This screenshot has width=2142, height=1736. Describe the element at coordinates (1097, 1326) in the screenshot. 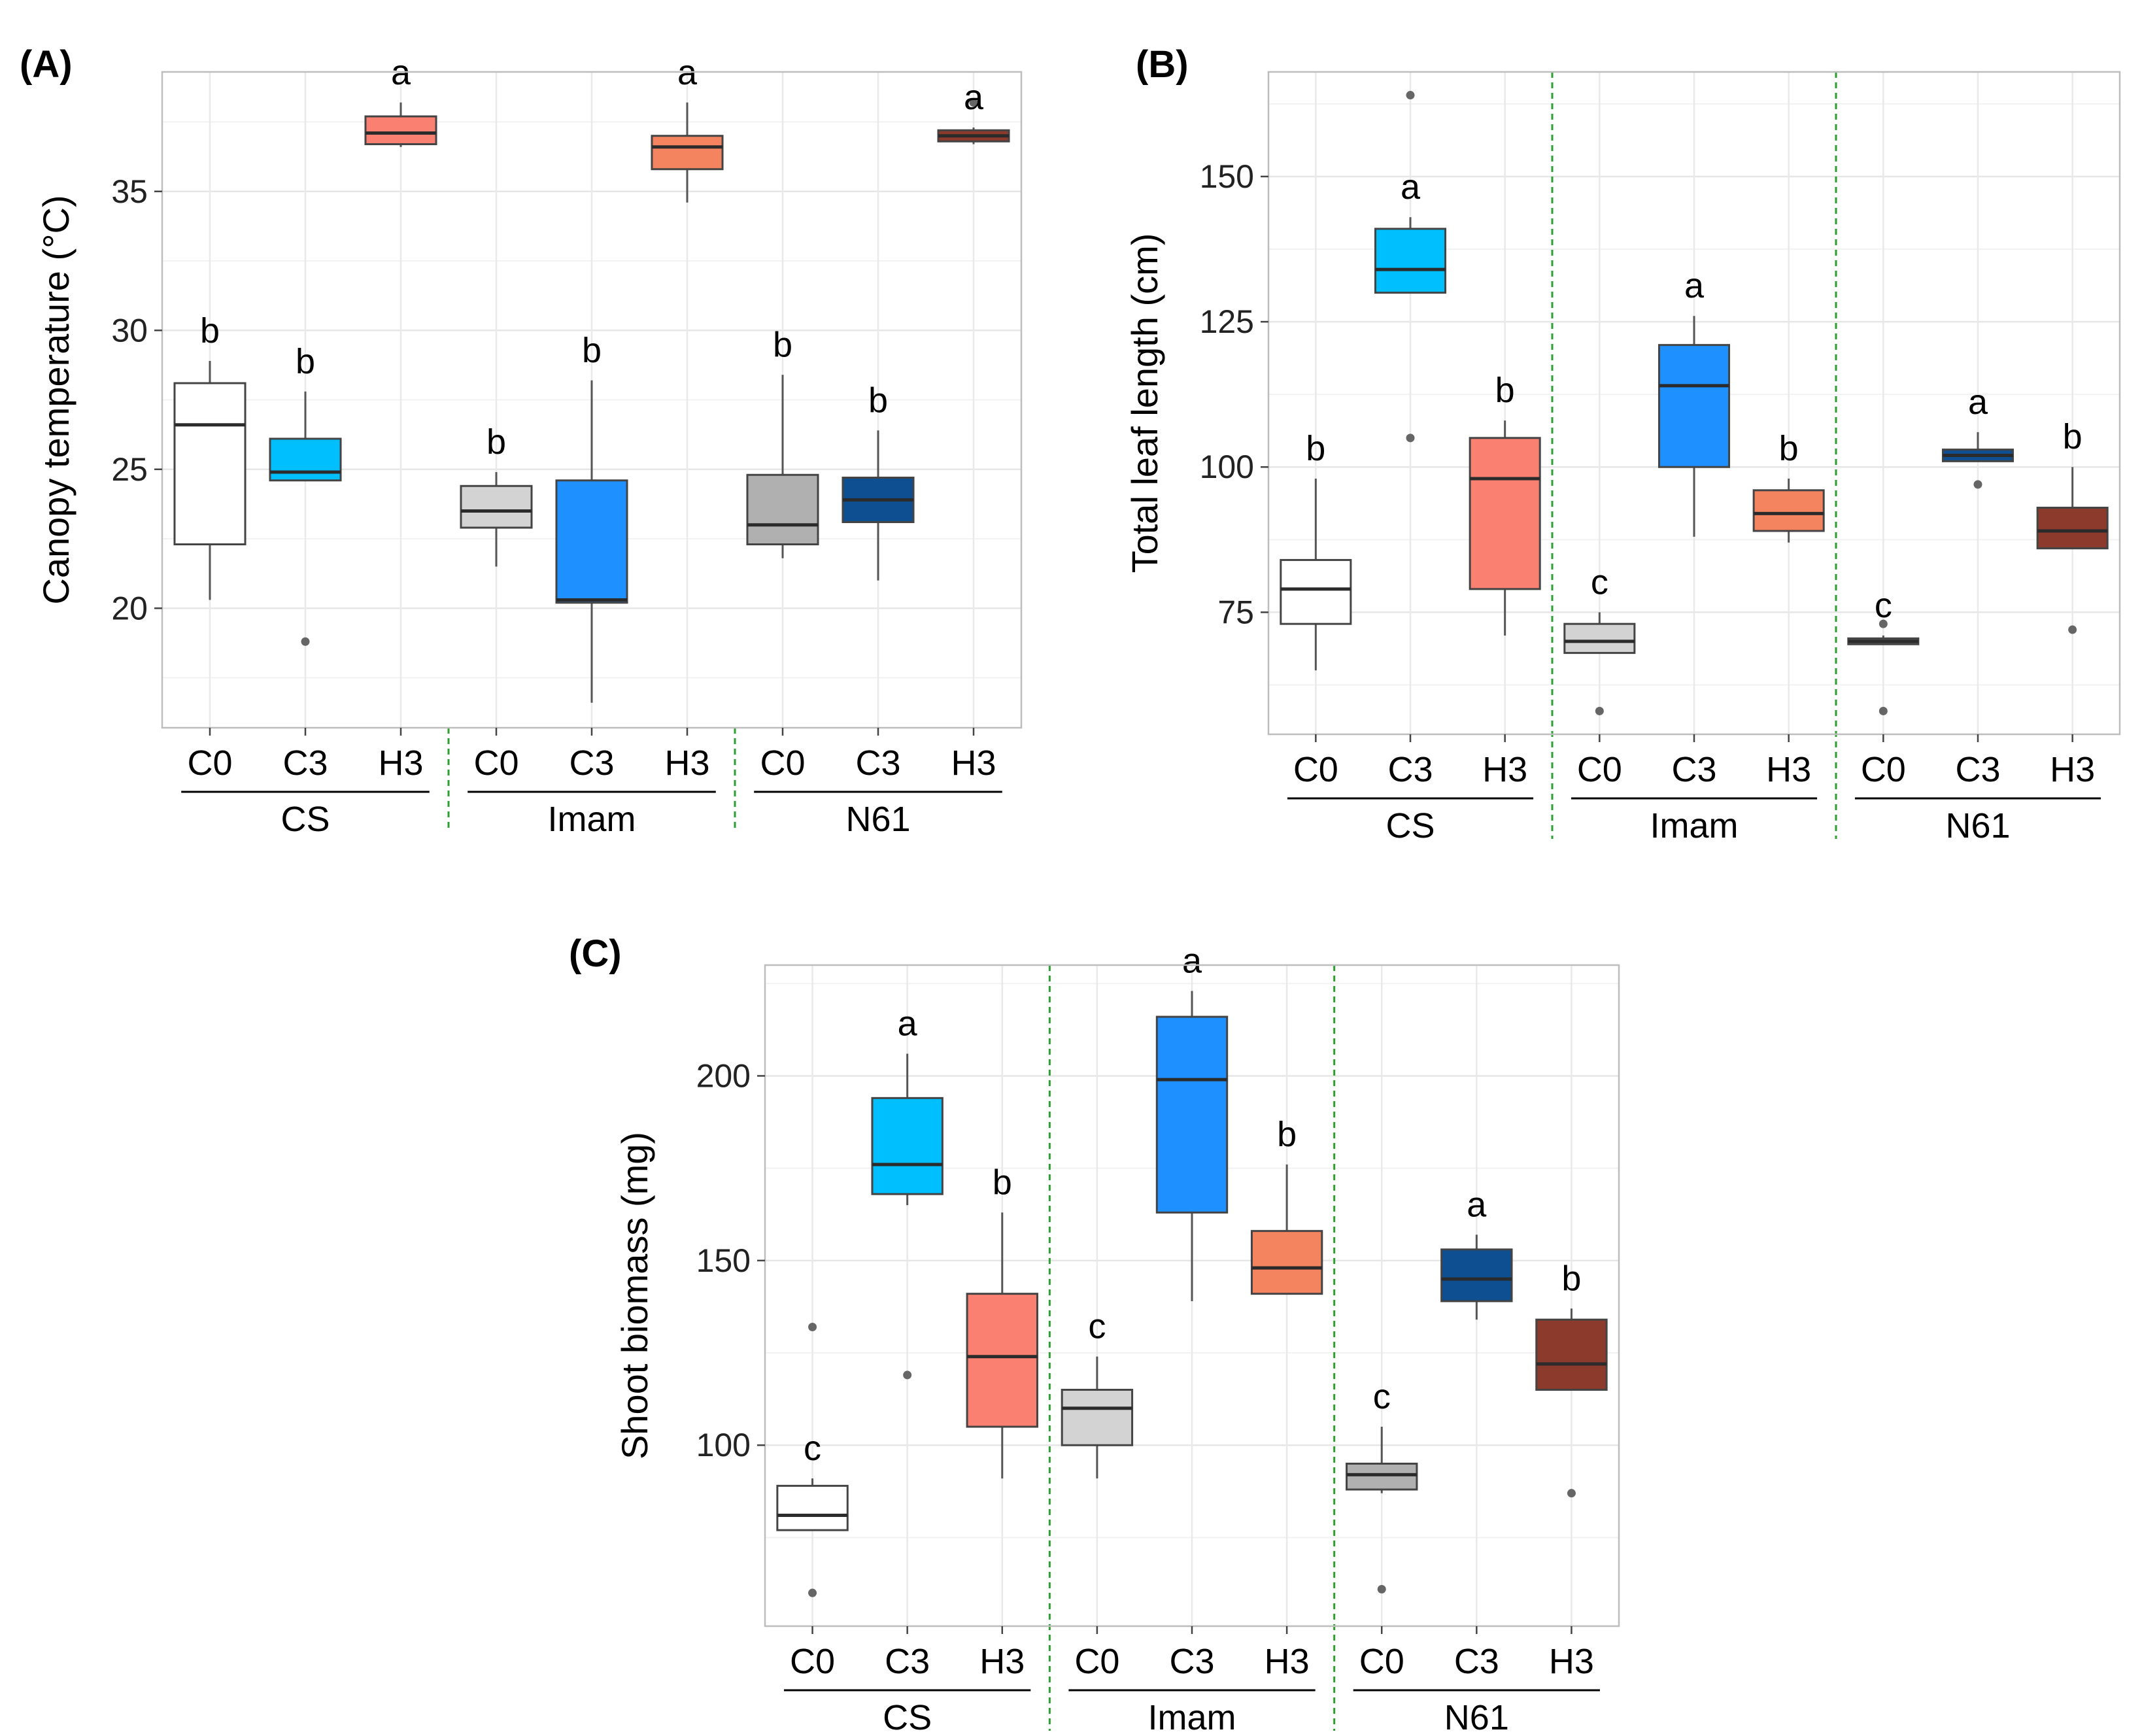

I see `significance-letter: c` at that location.